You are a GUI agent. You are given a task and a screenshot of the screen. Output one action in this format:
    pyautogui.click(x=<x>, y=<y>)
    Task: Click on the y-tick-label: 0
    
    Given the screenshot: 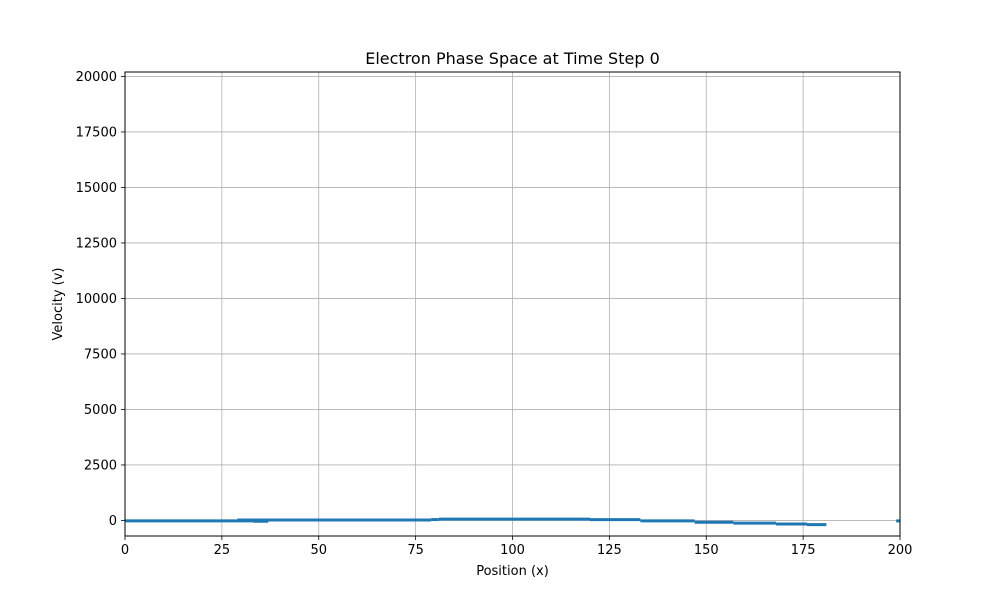 What is the action you would take?
    pyautogui.click(x=113, y=521)
    